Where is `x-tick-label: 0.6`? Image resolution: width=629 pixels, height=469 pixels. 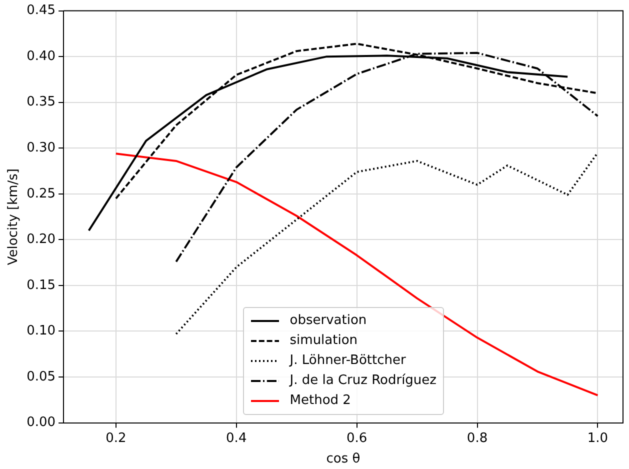
x-tick-label: 0.6 is located at coordinates (357, 438).